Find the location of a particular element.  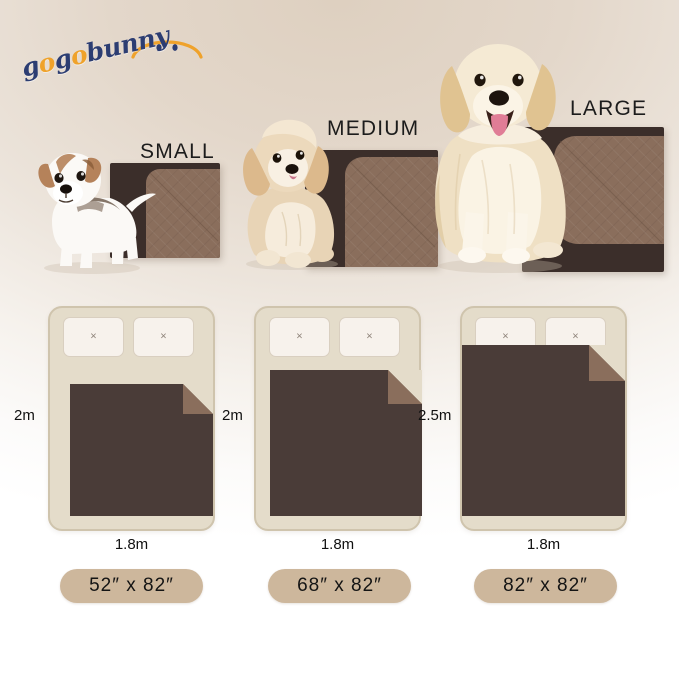

bed-height-label-medium: 2m is located at coordinates (232, 415).